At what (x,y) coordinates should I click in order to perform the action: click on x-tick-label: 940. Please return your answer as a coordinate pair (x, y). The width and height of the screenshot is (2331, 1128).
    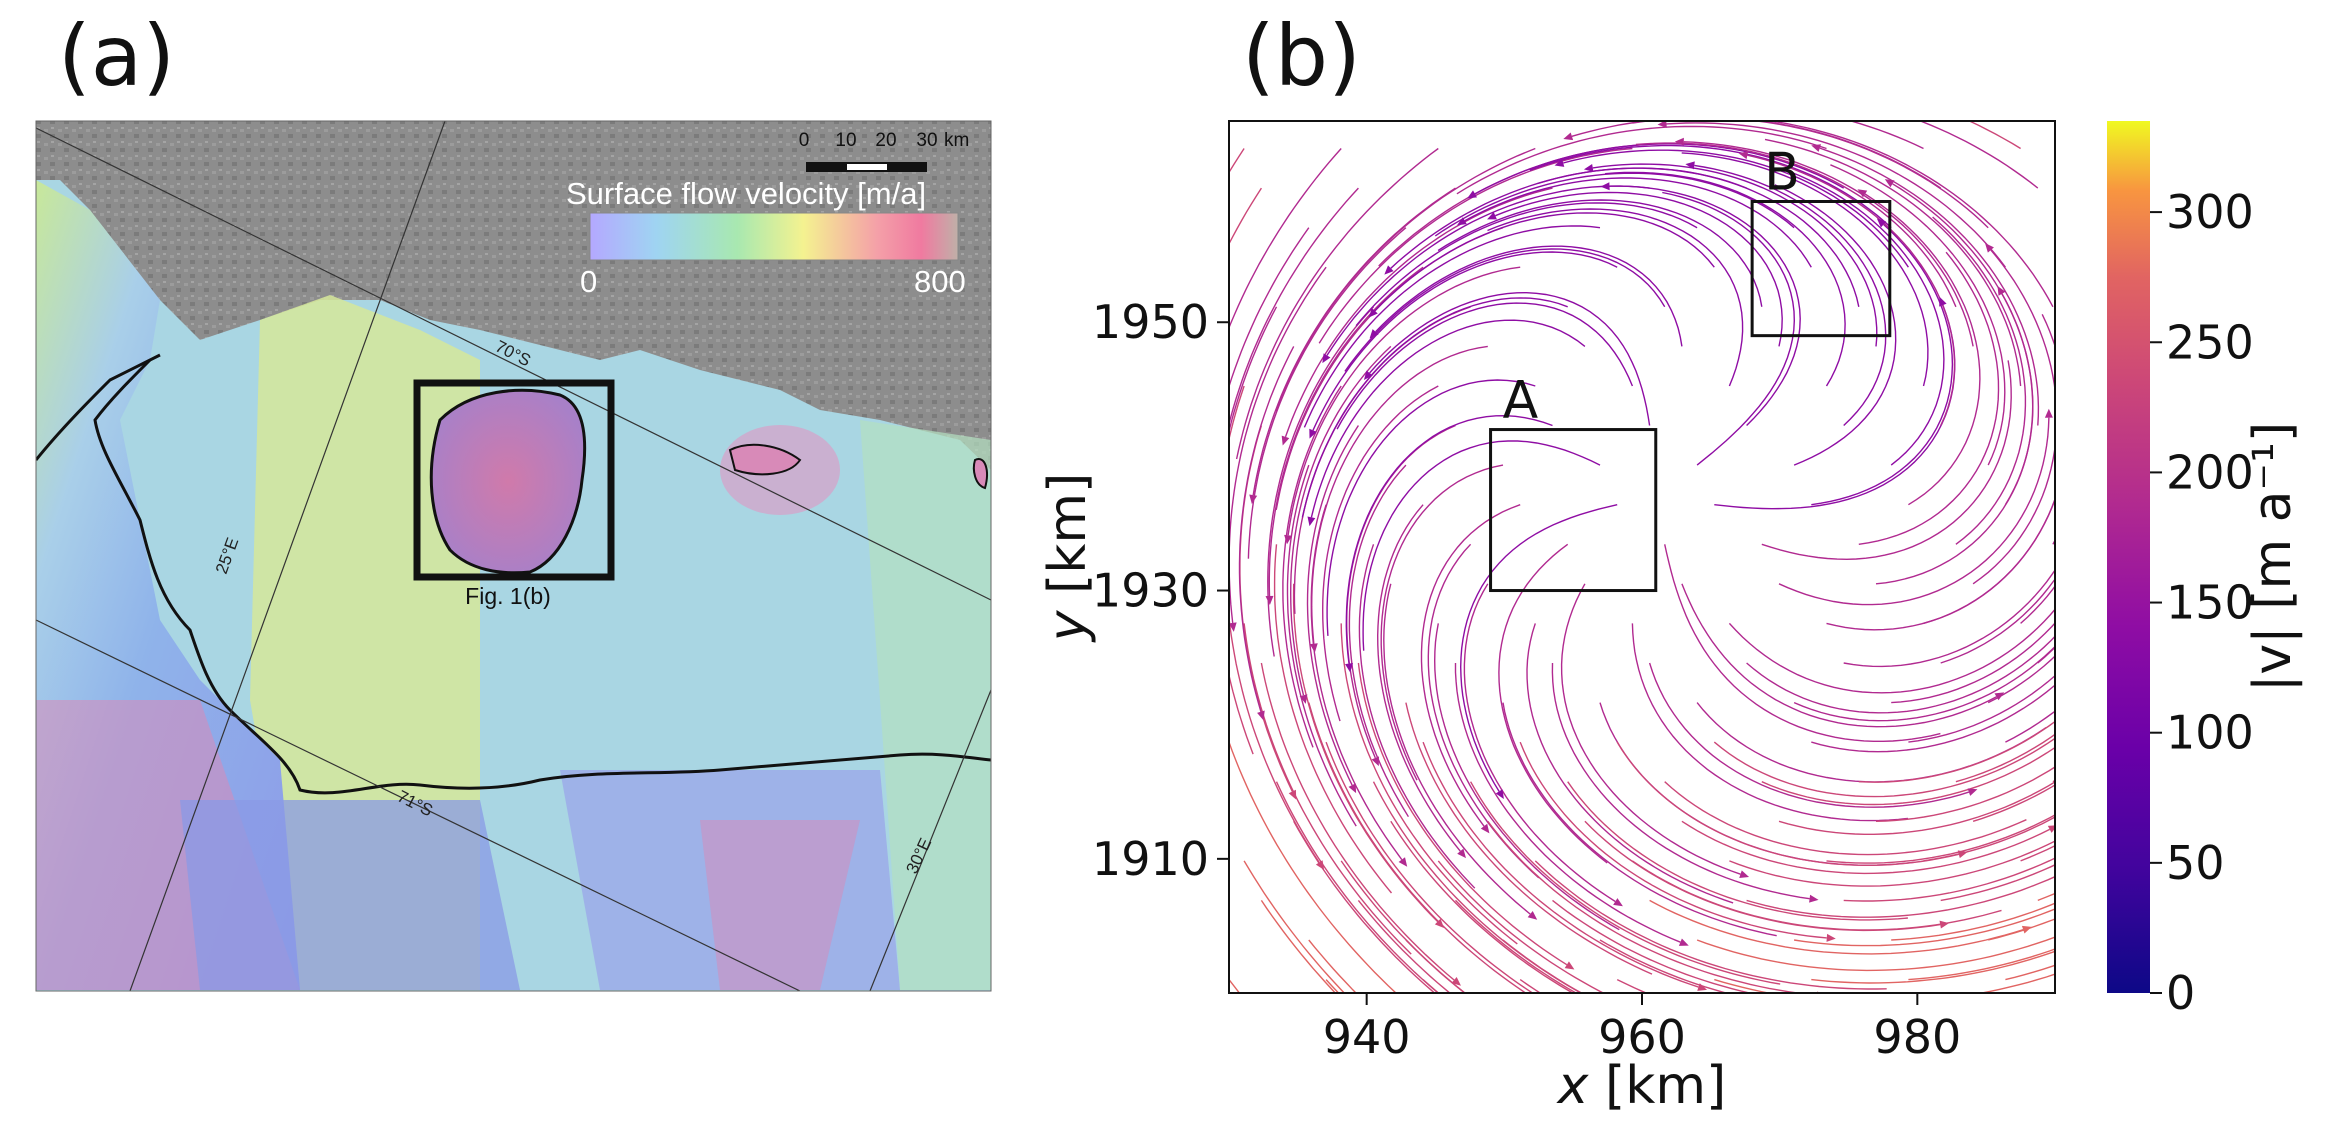
    Looking at the image, I should click on (1367, 1037).